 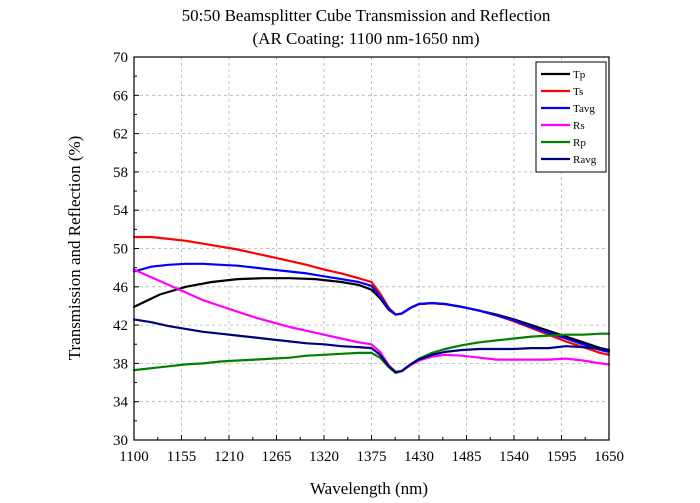 I want to click on y-tick-label: 62, so click(x=120, y=135).